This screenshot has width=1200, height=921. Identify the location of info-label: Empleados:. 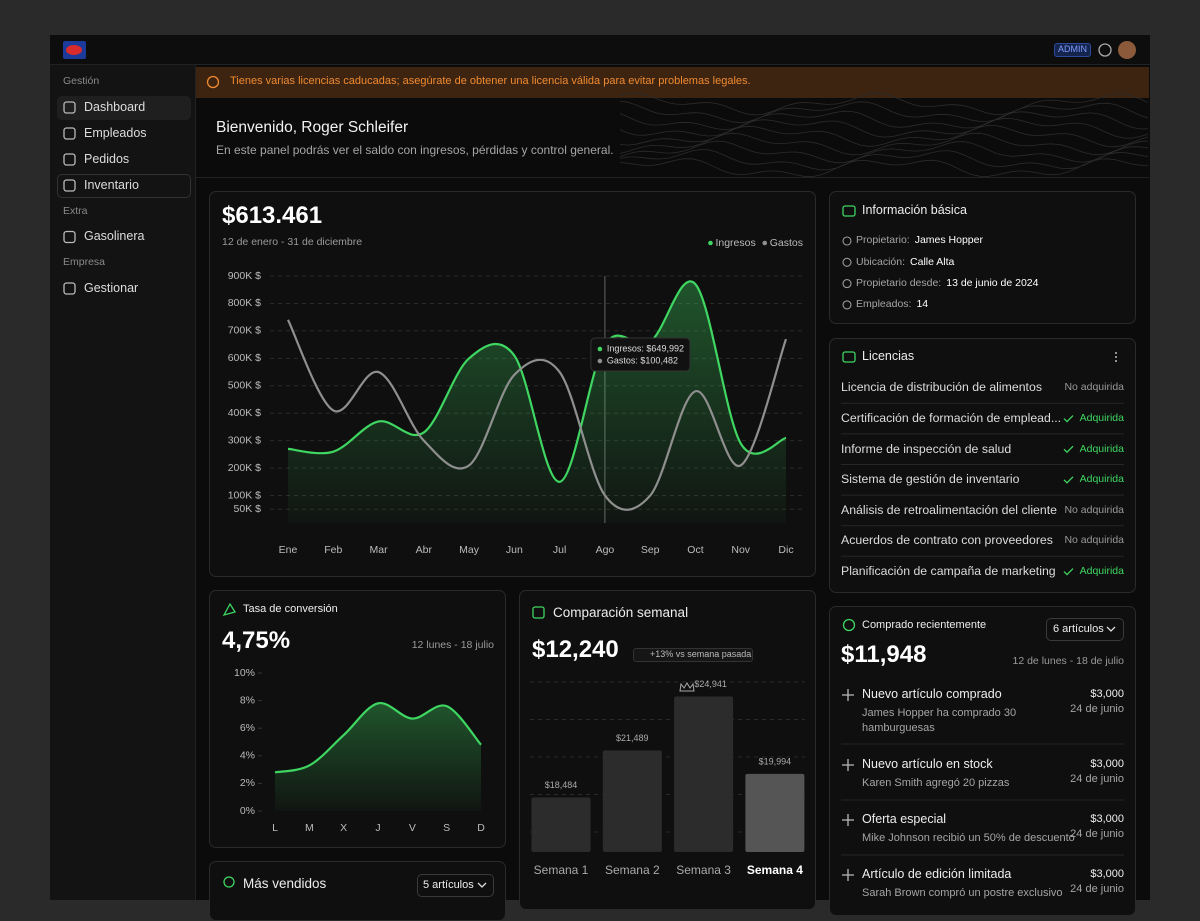
(884, 304).